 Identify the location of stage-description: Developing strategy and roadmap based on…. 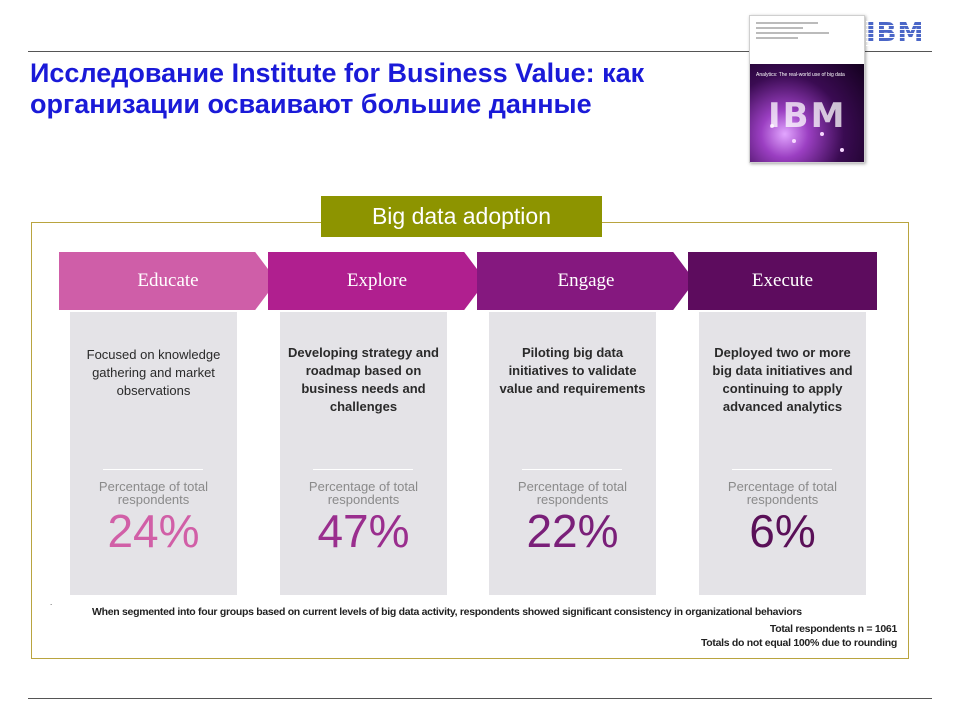
(363, 379).